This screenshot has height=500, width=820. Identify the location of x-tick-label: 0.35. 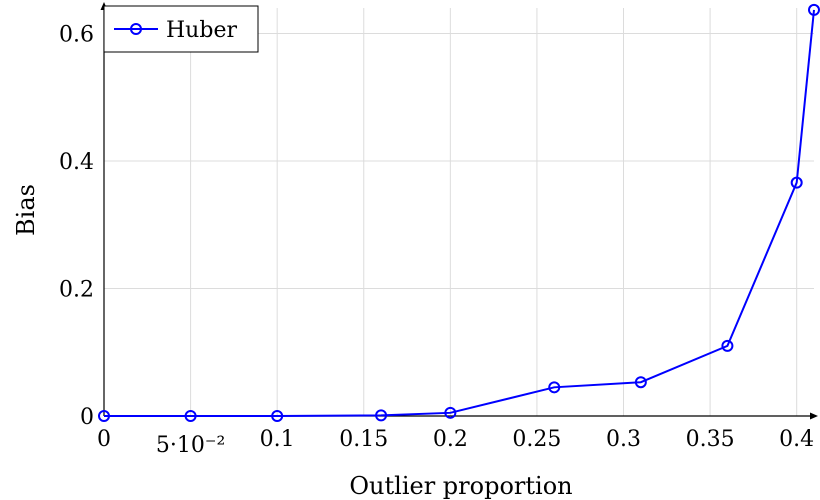
(710, 439).